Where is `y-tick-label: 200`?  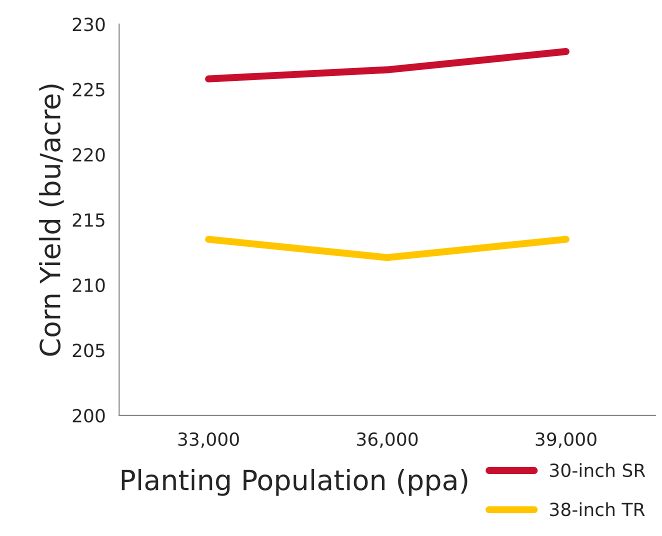 y-tick-label: 200 is located at coordinates (88, 415).